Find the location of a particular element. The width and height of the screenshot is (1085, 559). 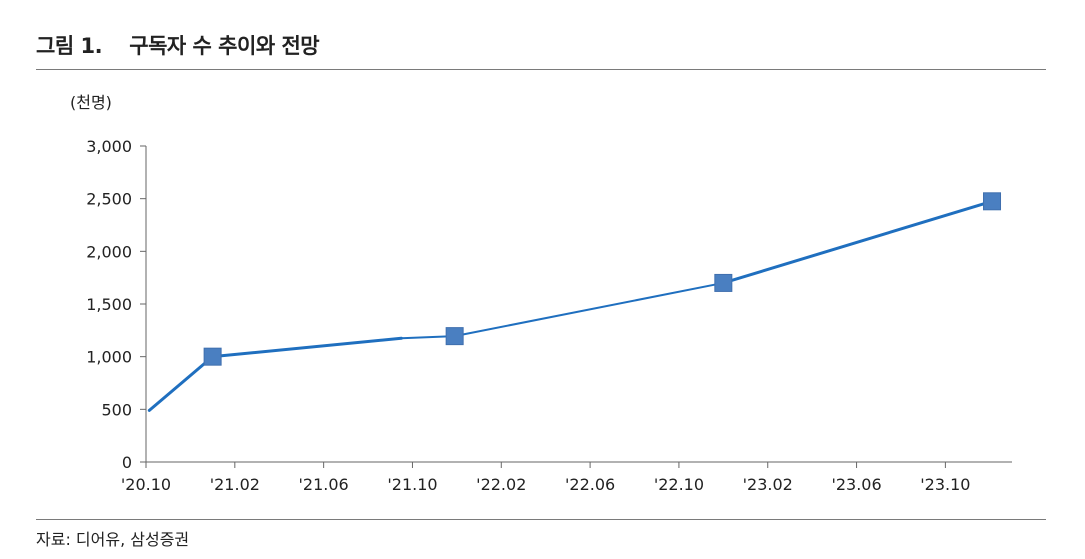

y-tick-label: 1,000 is located at coordinates (109, 357).